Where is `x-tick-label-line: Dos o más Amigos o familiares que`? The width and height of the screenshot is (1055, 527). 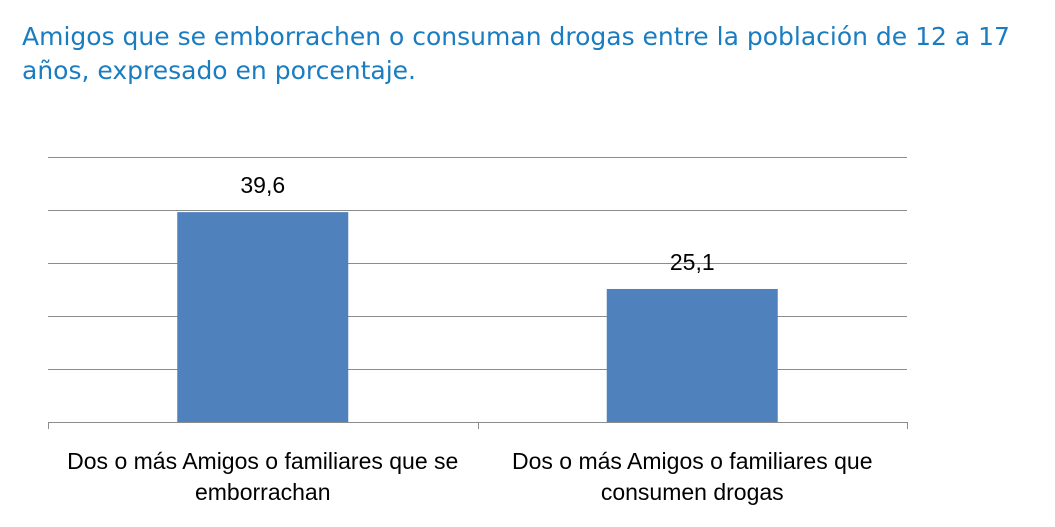 x-tick-label-line: Dos o más Amigos o familiares que is located at coordinates (692, 461).